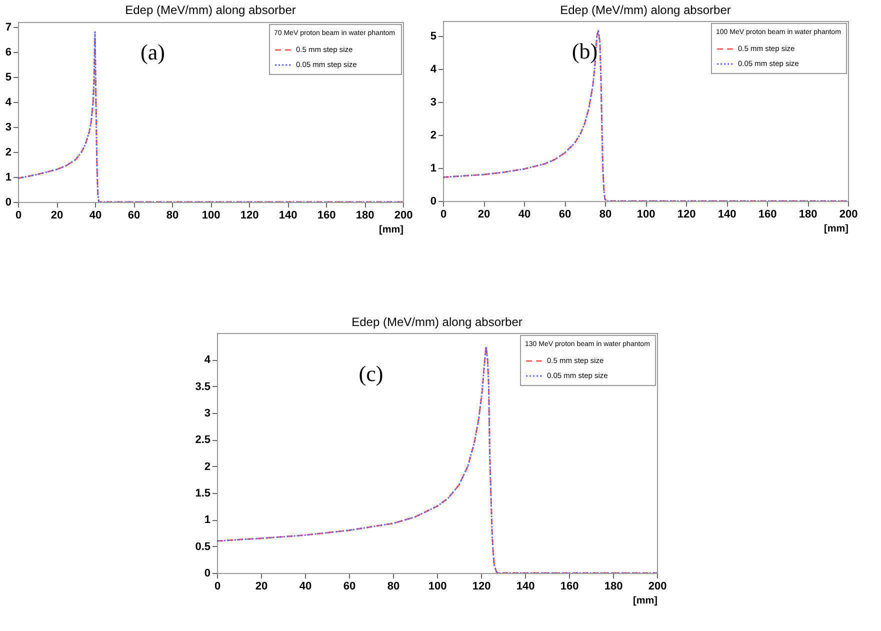 This screenshot has width=881, height=631. I want to click on y-tick-label: 3.5, so click(202, 386).